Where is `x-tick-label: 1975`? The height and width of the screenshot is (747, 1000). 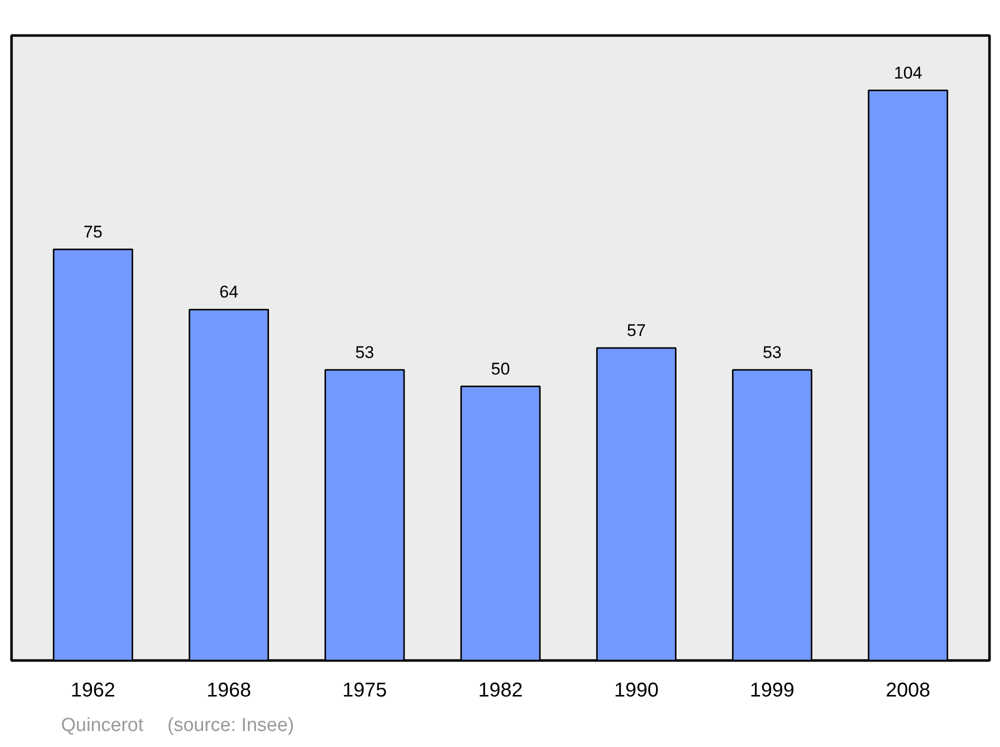 x-tick-label: 1975 is located at coordinates (364, 691).